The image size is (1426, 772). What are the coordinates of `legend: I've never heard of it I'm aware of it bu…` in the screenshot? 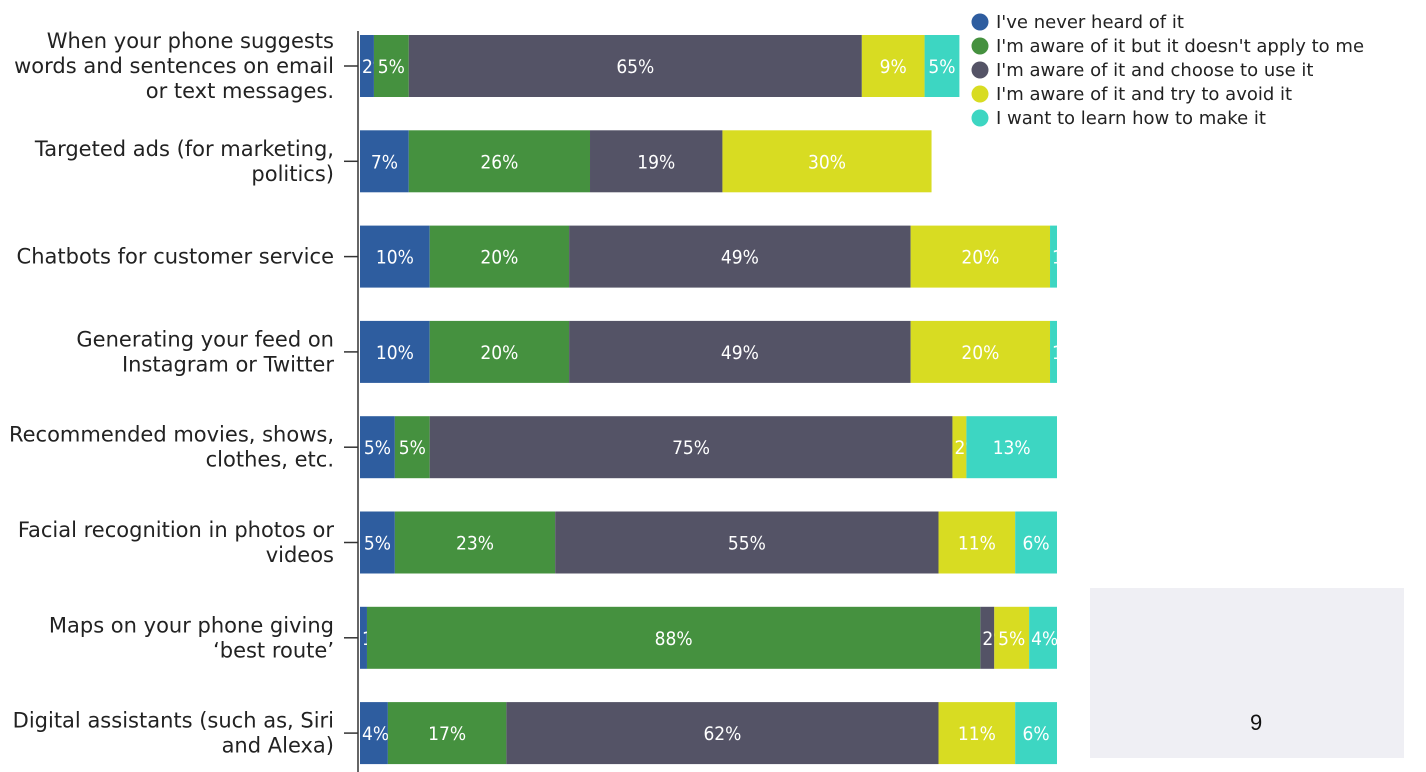 It's located at (1167, 70).